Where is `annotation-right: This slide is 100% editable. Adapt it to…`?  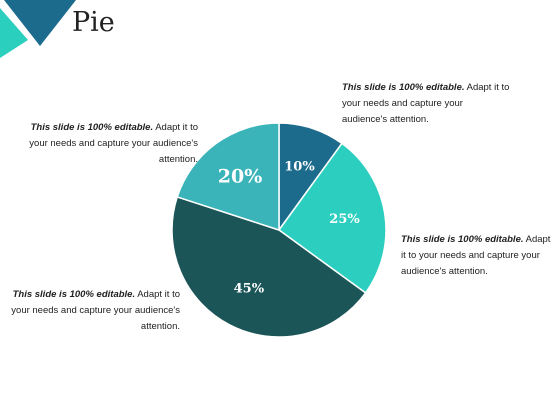
annotation-right: This slide is 100% editable. Adapt it to… is located at coordinates (479, 256).